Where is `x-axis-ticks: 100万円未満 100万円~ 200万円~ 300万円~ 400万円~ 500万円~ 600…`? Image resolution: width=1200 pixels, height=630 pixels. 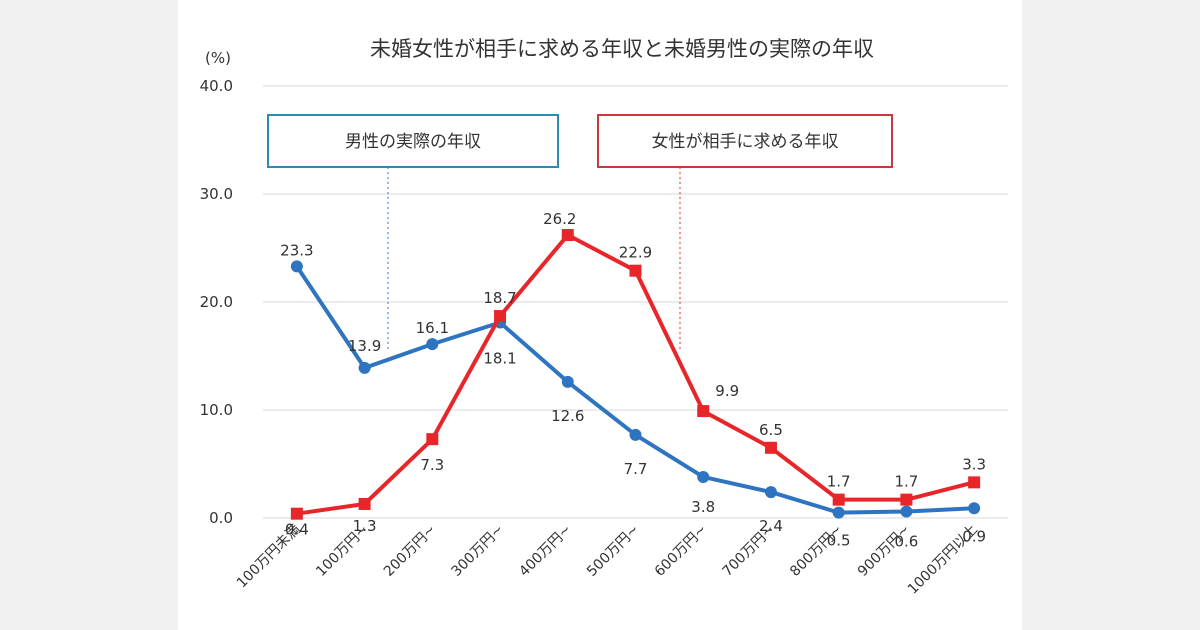
x-axis-ticks: 100万円未満 100万円~ 200万円~ 300万円~ 400万円~ 500万円~ 600… is located at coordinates (607, 560).